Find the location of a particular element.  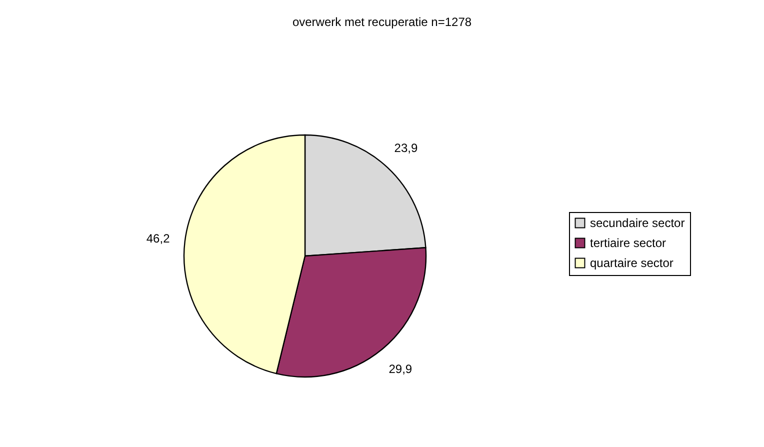

data-label: 23,9 is located at coordinates (406, 147).